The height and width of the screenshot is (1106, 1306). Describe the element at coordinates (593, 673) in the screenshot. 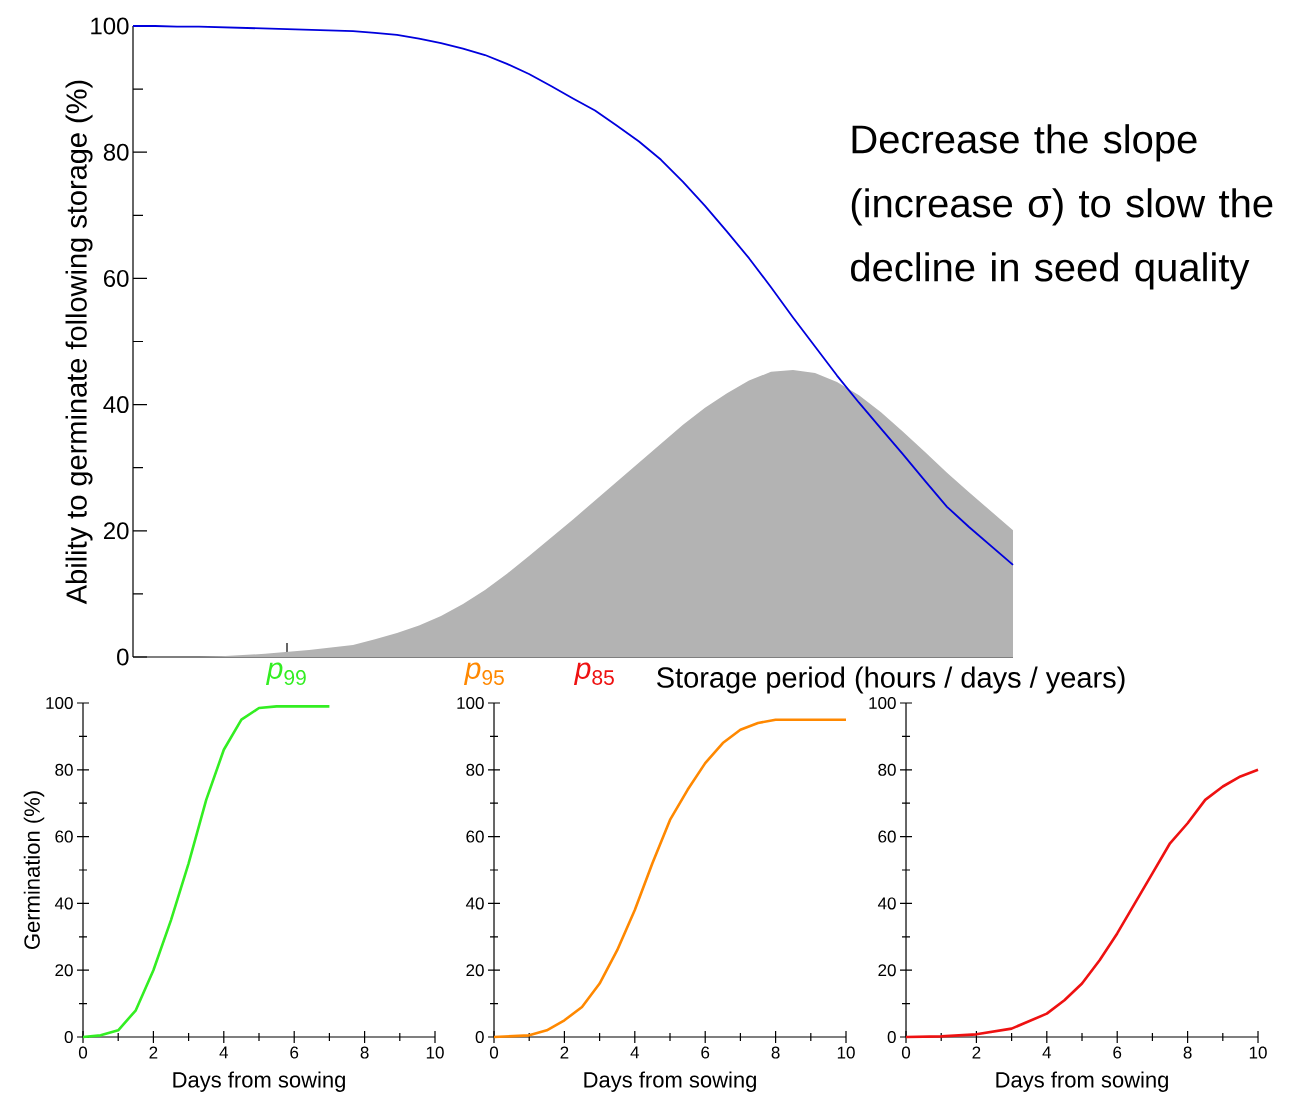

I see `x-tick-label: p$_{85}$` at that location.